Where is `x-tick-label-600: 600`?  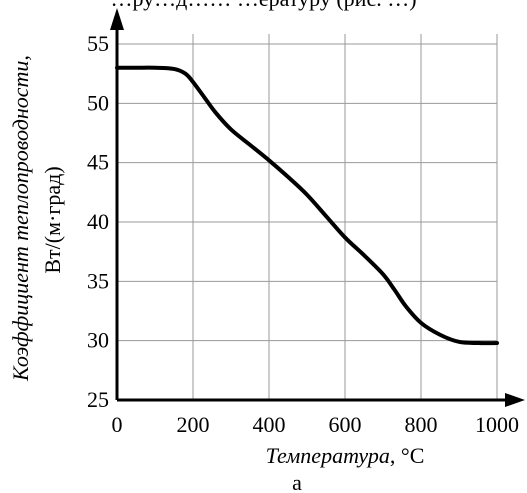 x-tick-label-600: 600 is located at coordinates (345, 424).